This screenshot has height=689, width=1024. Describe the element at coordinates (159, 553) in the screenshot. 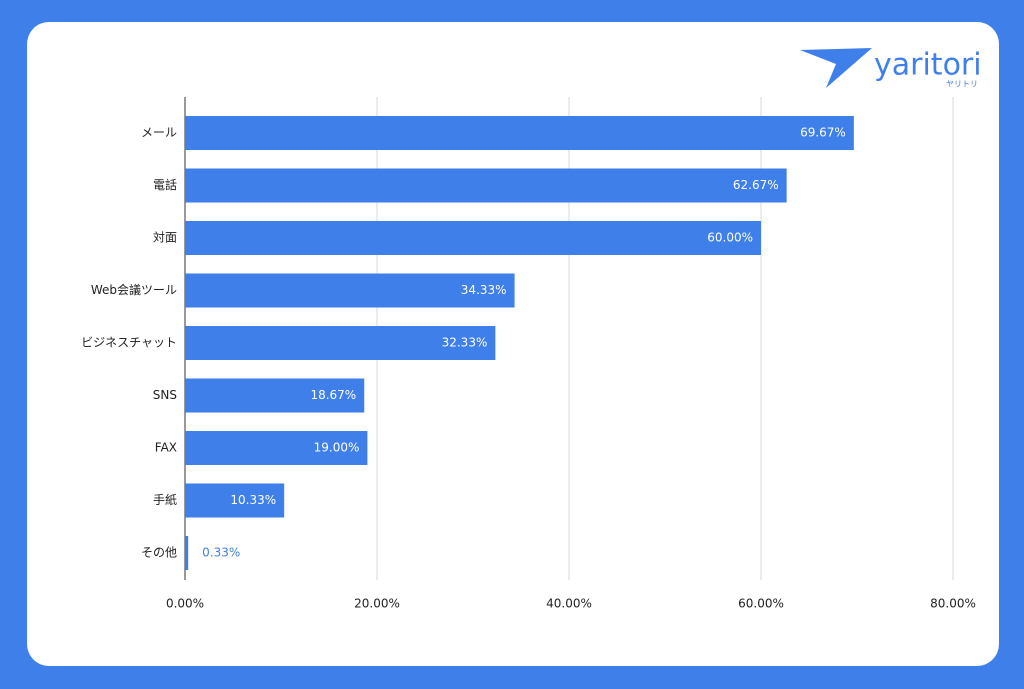

I see `y-tick-label: その他` at that location.